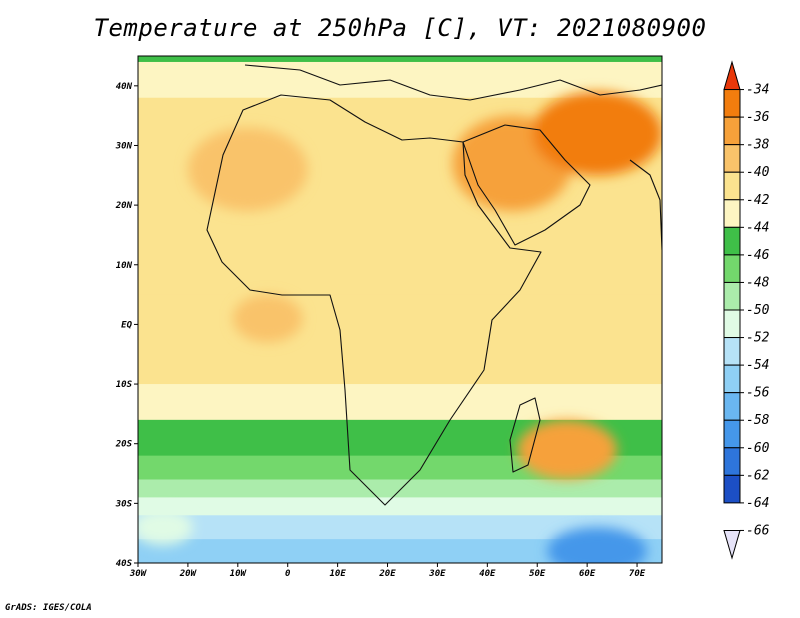  I want to click on iran-afghanistan-region, so click(597, 133).